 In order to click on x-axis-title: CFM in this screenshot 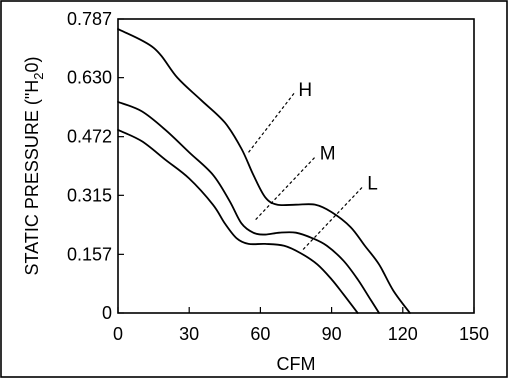, I will do `click(296, 364)`.